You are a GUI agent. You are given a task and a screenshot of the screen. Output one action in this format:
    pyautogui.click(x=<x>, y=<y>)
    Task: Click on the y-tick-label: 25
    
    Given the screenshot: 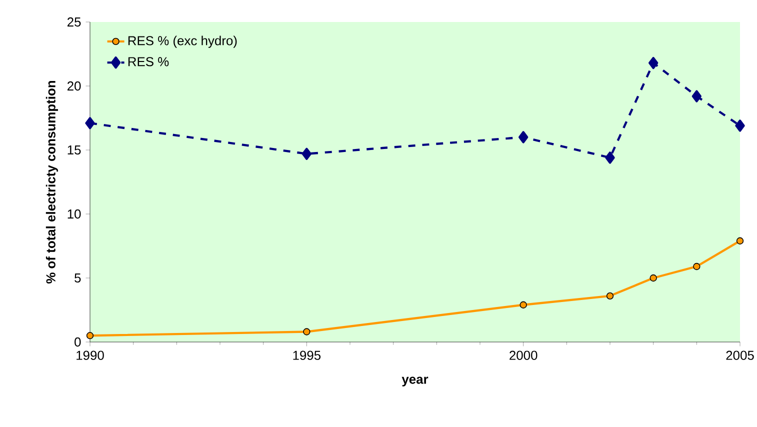 What is the action you would take?
    pyautogui.click(x=74, y=22)
    